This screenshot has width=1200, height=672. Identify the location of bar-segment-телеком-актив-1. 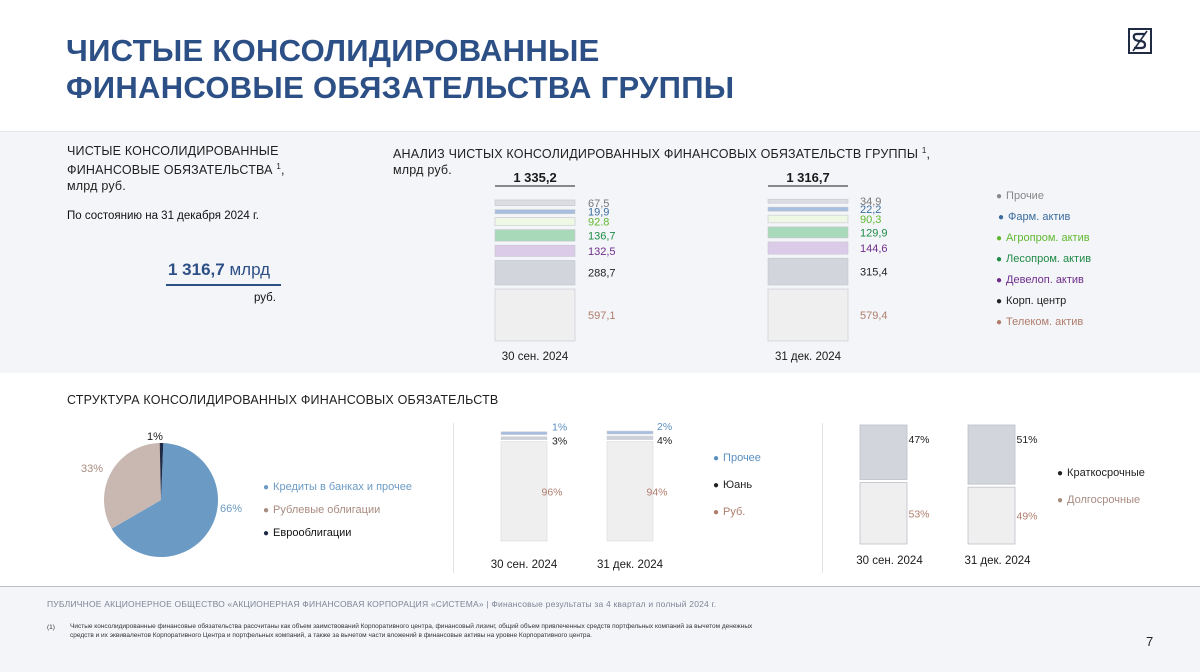
(808, 315).